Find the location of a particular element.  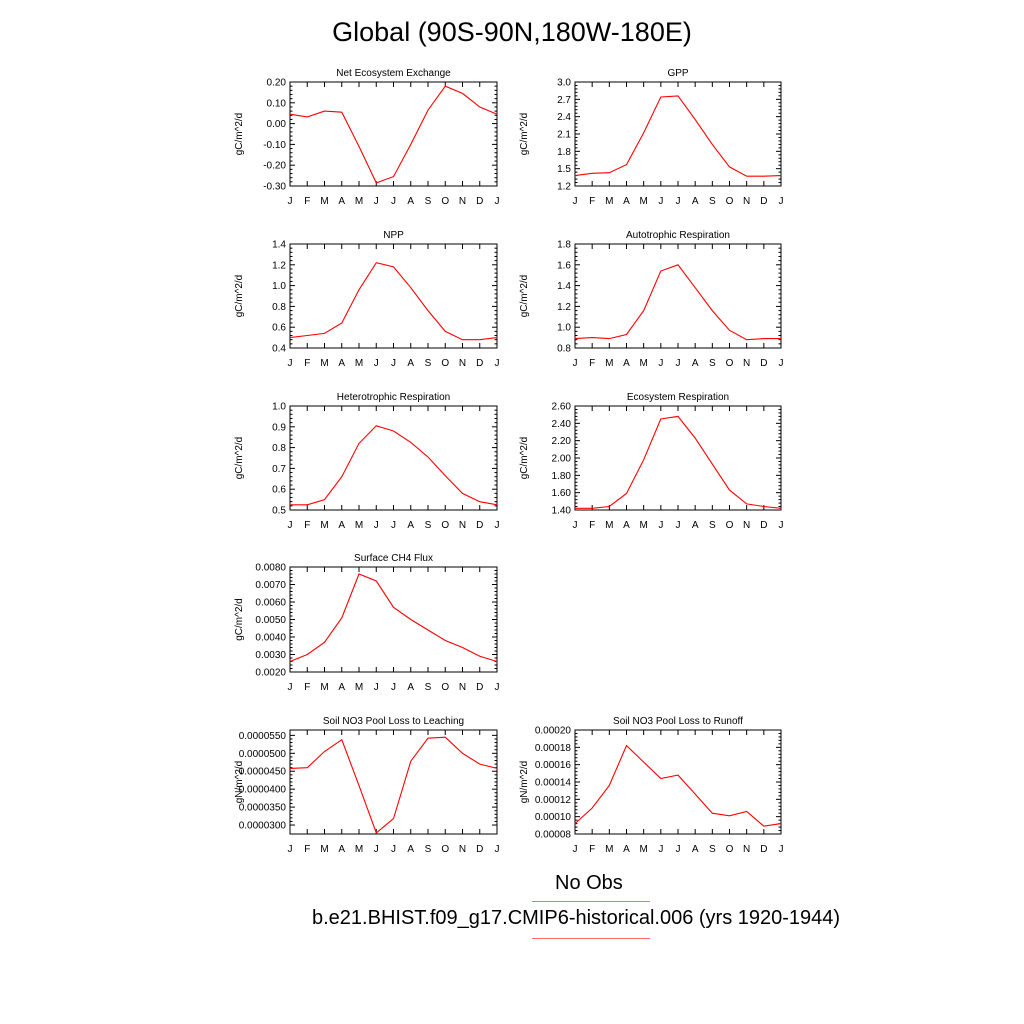

chart-title: Autotrophic Respiration is located at coordinates (678, 235).